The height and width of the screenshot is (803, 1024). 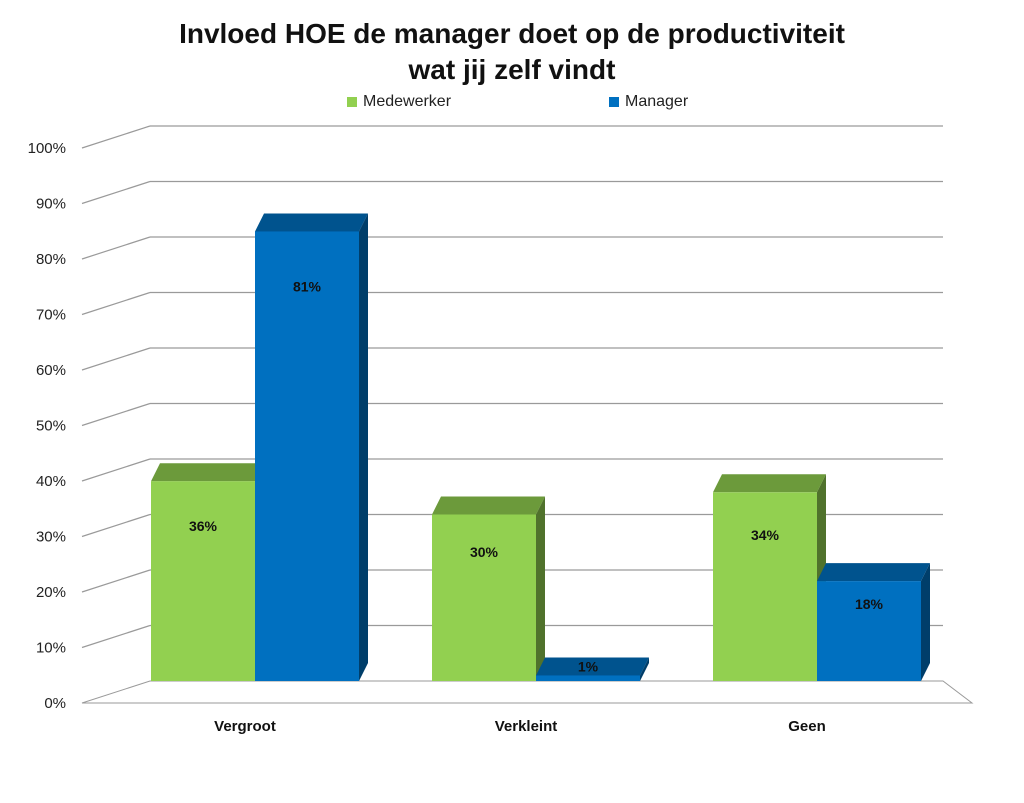 What do you see at coordinates (352, 102) in the screenshot?
I see `legend-swatch-medewerker` at bounding box center [352, 102].